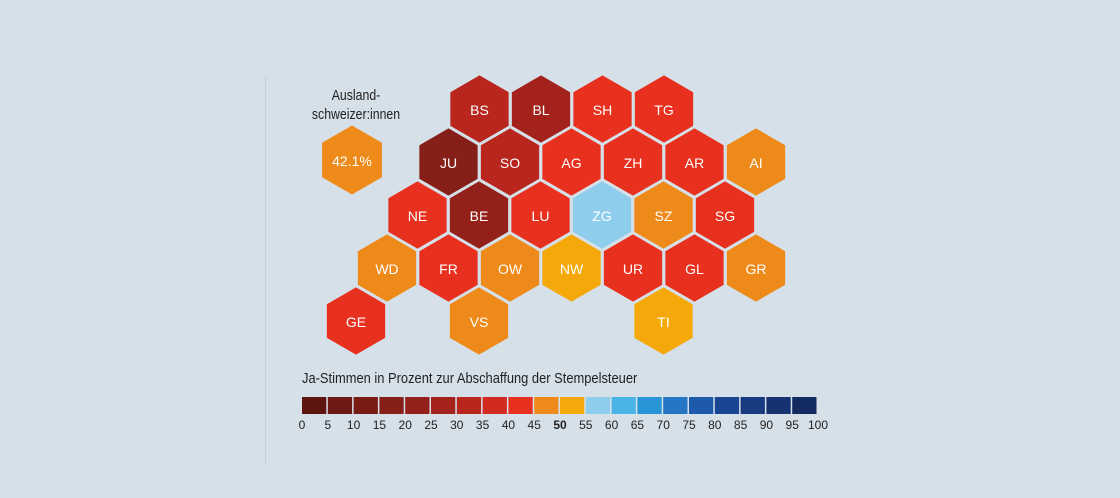  I want to click on canton-hex-lu: LU, so click(540, 215).